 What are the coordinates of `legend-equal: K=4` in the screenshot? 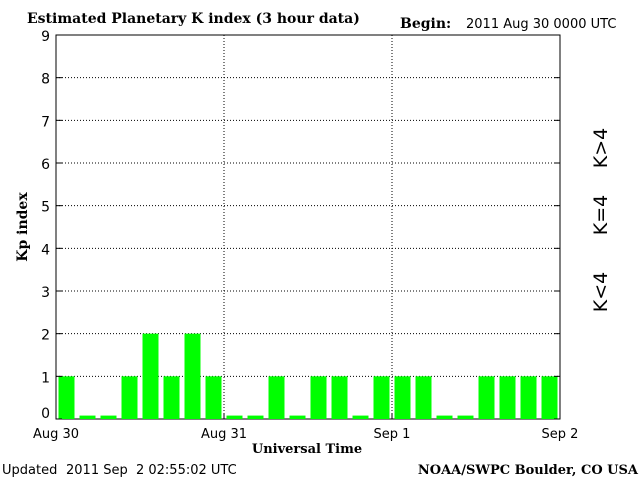 It's located at (601, 215).